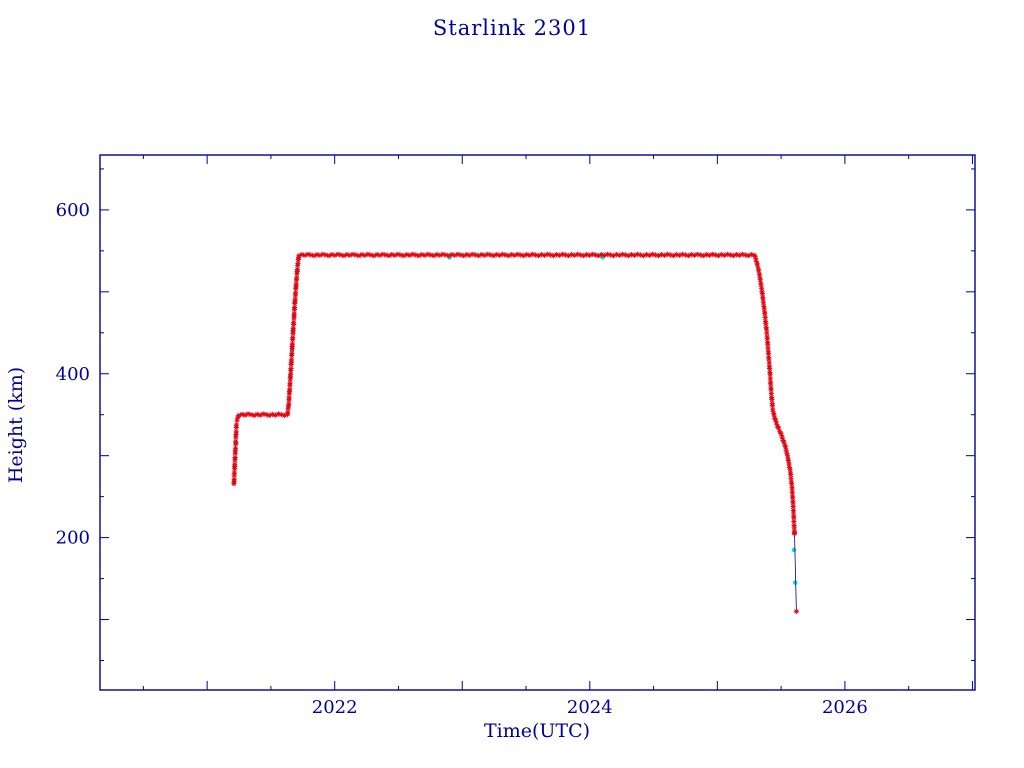 The width and height of the screenshot is (1024, 768). I want to click on x-tick-label: 2022, so click(335, 707).